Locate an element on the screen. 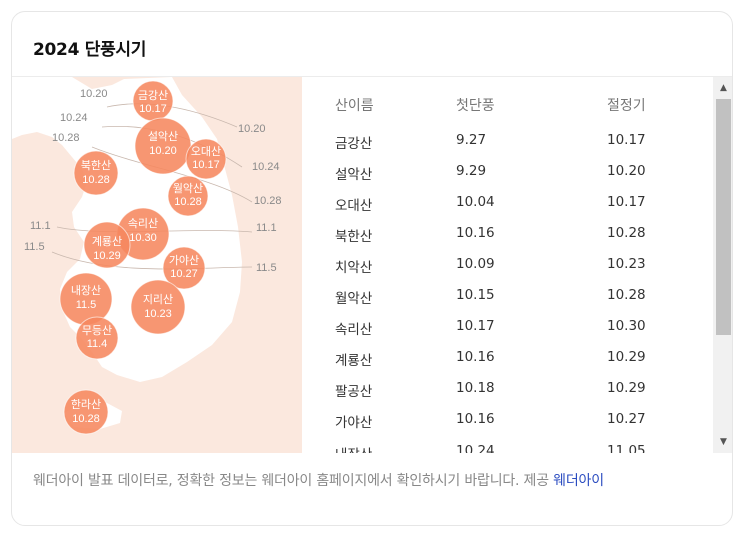  bubble-name: 가야산 is located at coordinates (184, 260).